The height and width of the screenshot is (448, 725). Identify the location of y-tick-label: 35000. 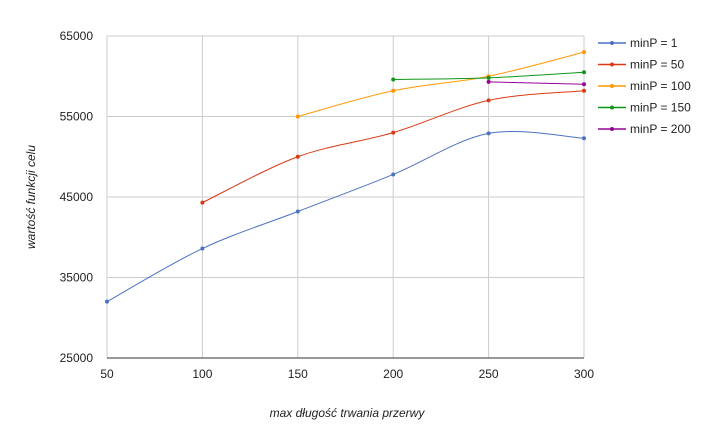
(77, 278).